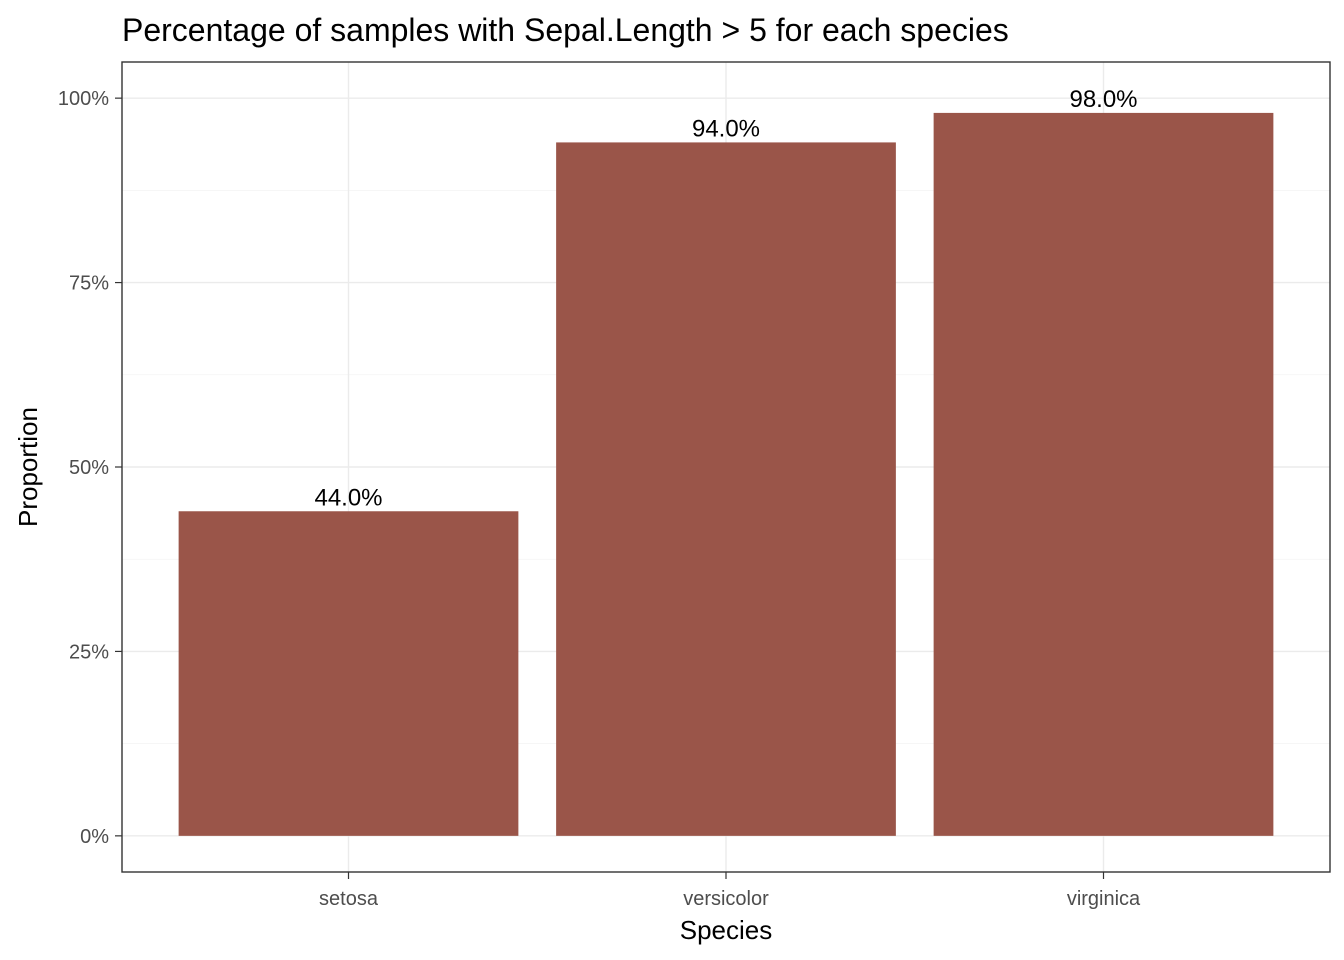  Describe the element at coordinates (1103, 99) in the screenshot. I see `data-label-virginica: 98.0%` at that location.